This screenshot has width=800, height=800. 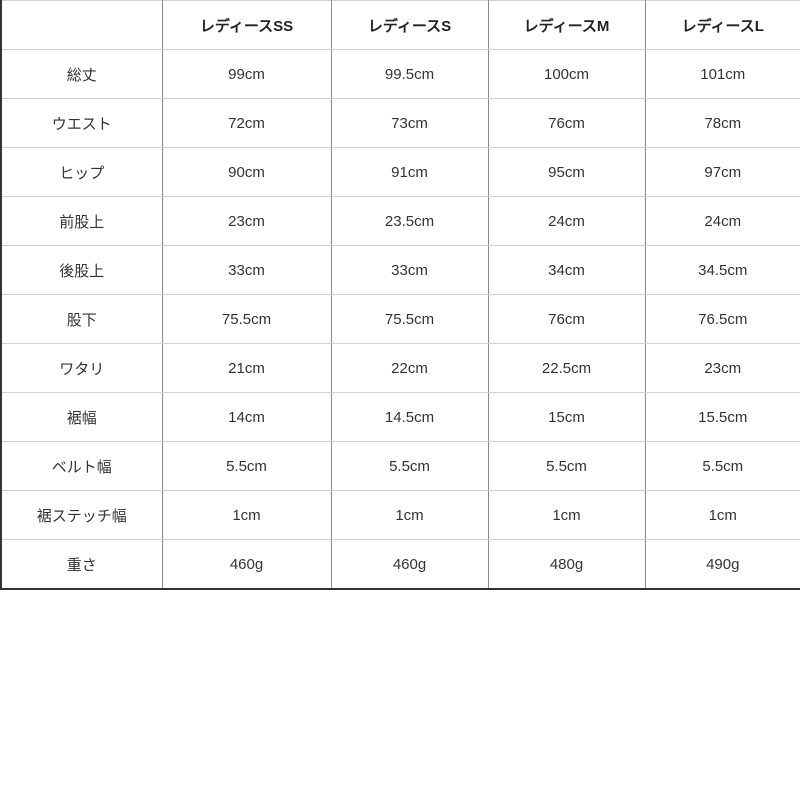 What do you see at coordinates (81, 368) in the screenshot?
I see `row-label: ワタリ` at bounding box center [81, 368].